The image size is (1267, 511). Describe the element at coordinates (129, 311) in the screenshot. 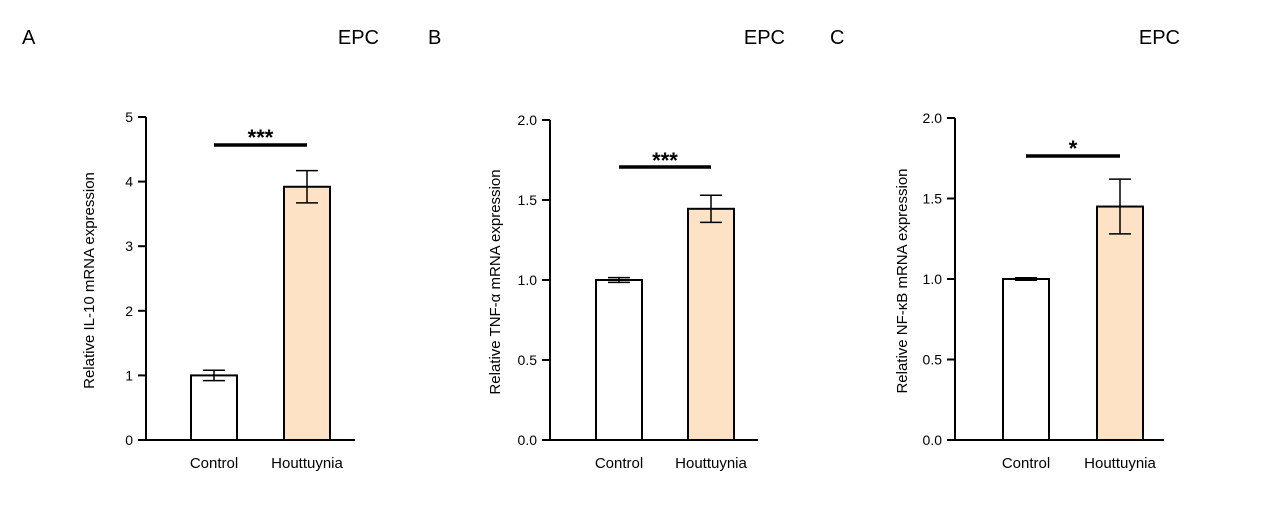

I see `y-tick-label: 2` at that location.